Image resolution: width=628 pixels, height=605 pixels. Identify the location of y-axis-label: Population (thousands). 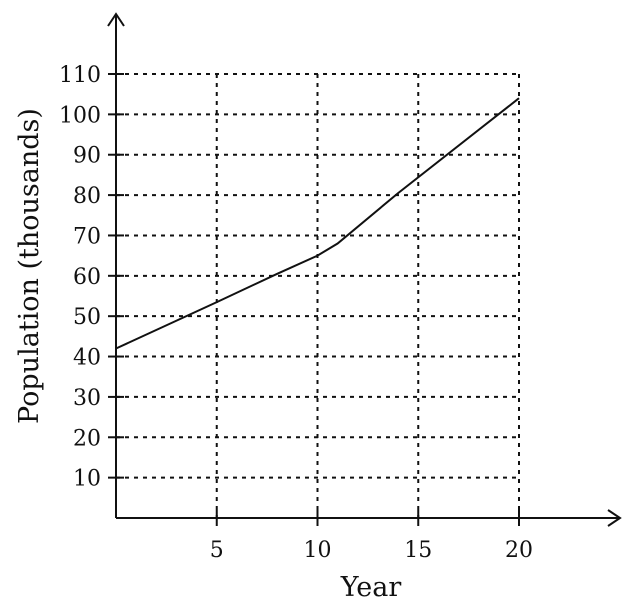
(29, 266).